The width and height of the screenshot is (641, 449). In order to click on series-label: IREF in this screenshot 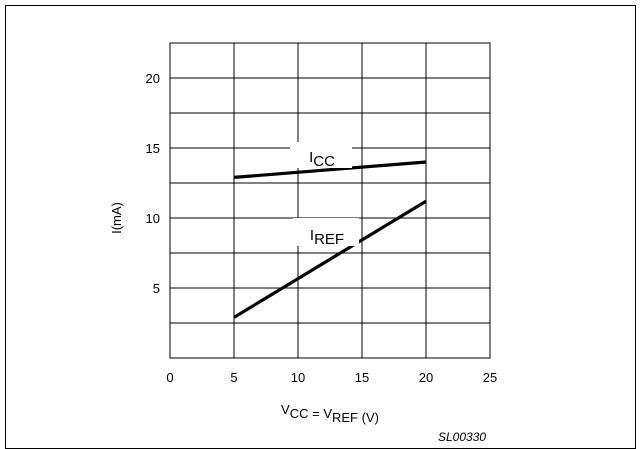, I will do `click(327, 237)`.